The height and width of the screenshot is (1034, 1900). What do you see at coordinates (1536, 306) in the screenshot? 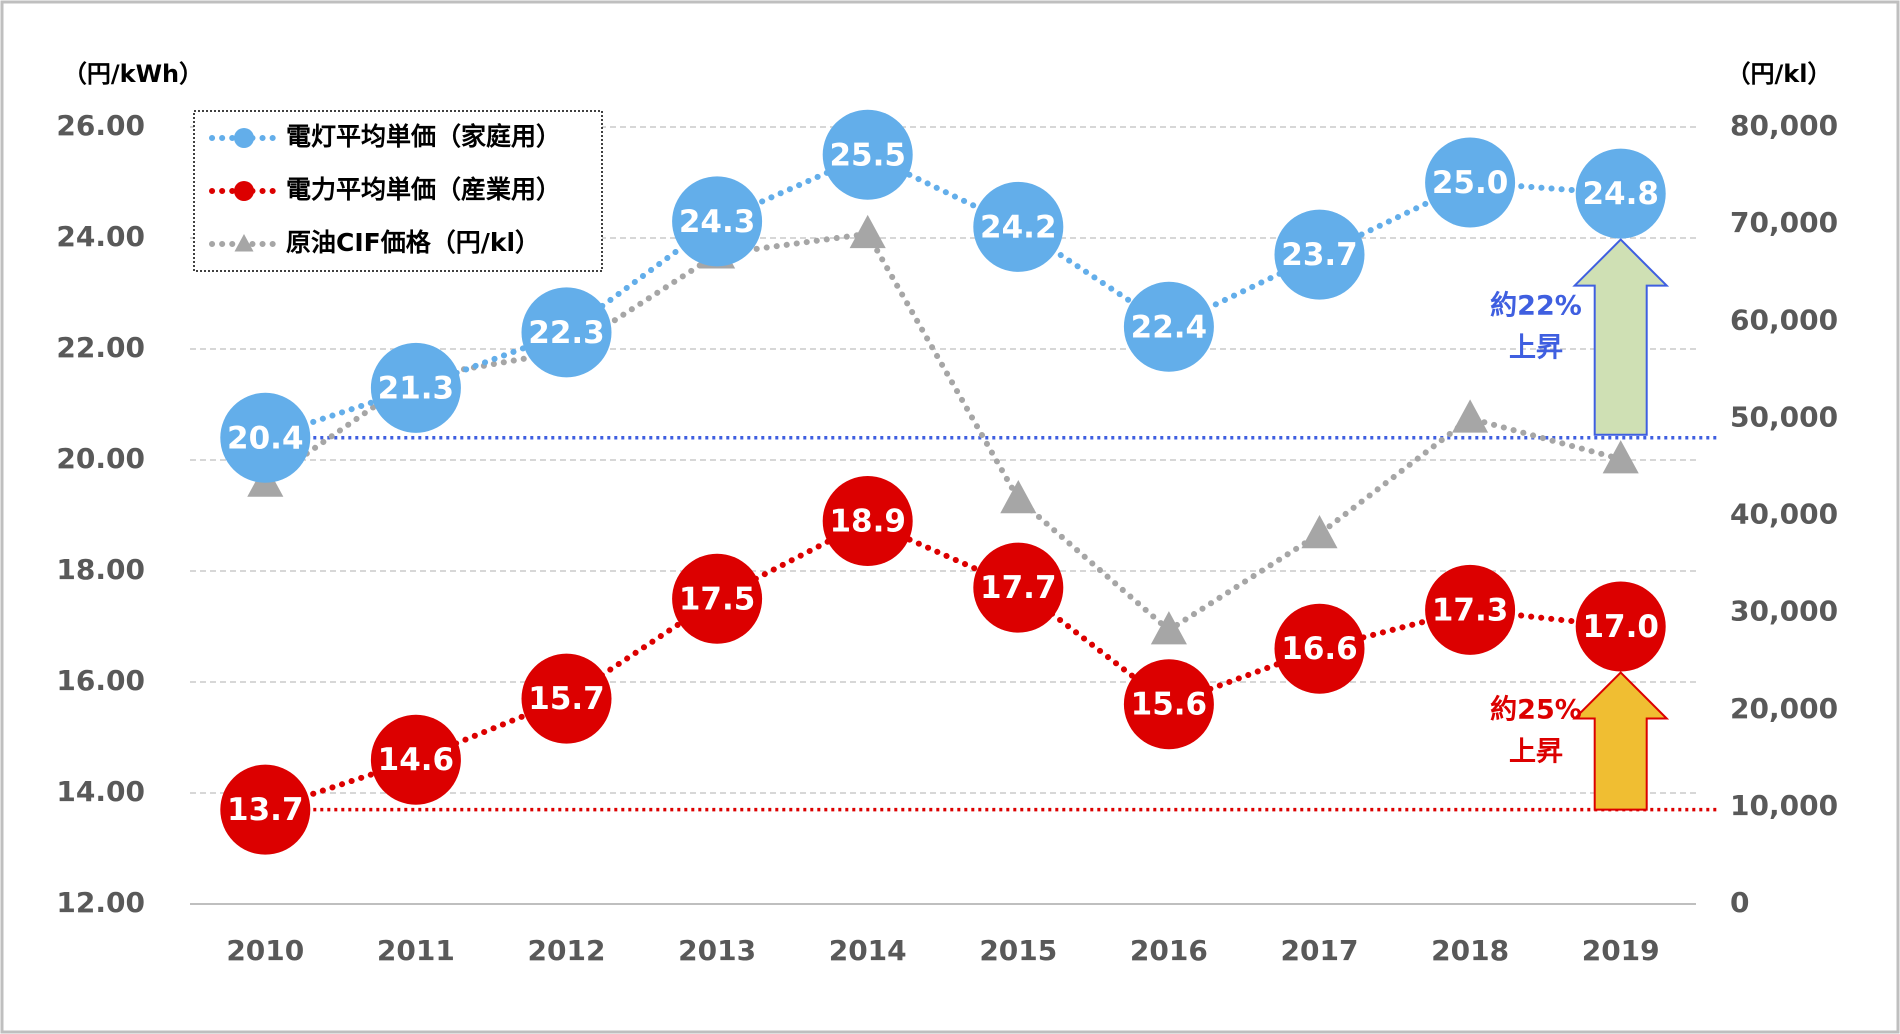
I see `annotation: 約22%` at bounding box center [1536, 306].